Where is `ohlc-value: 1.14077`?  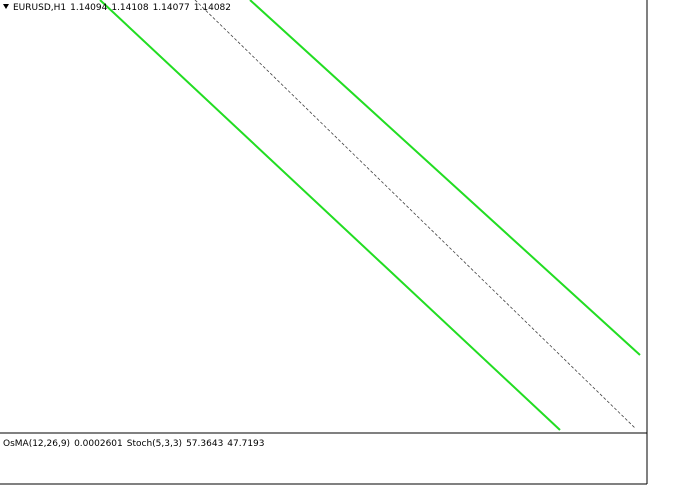
ohlc-value: 1.14077 is located at coordinates (171, 8).